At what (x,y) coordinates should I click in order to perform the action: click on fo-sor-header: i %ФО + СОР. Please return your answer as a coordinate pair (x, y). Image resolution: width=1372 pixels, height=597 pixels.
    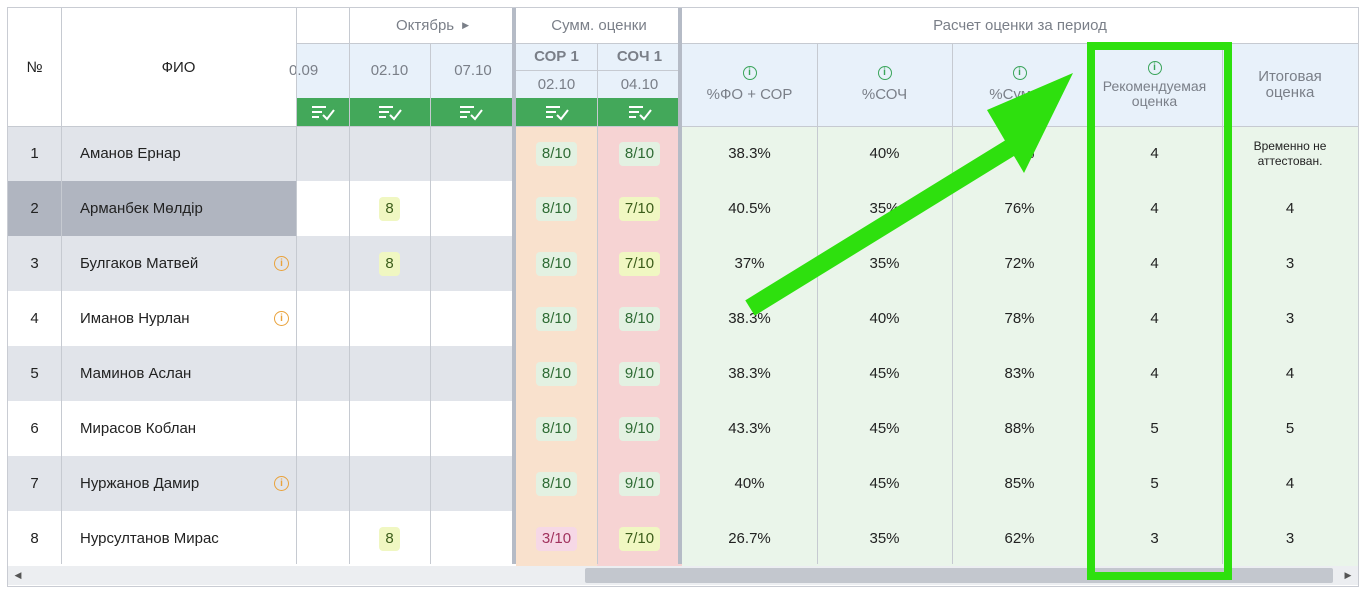
    Looking at the image, I should click on (749, 84).